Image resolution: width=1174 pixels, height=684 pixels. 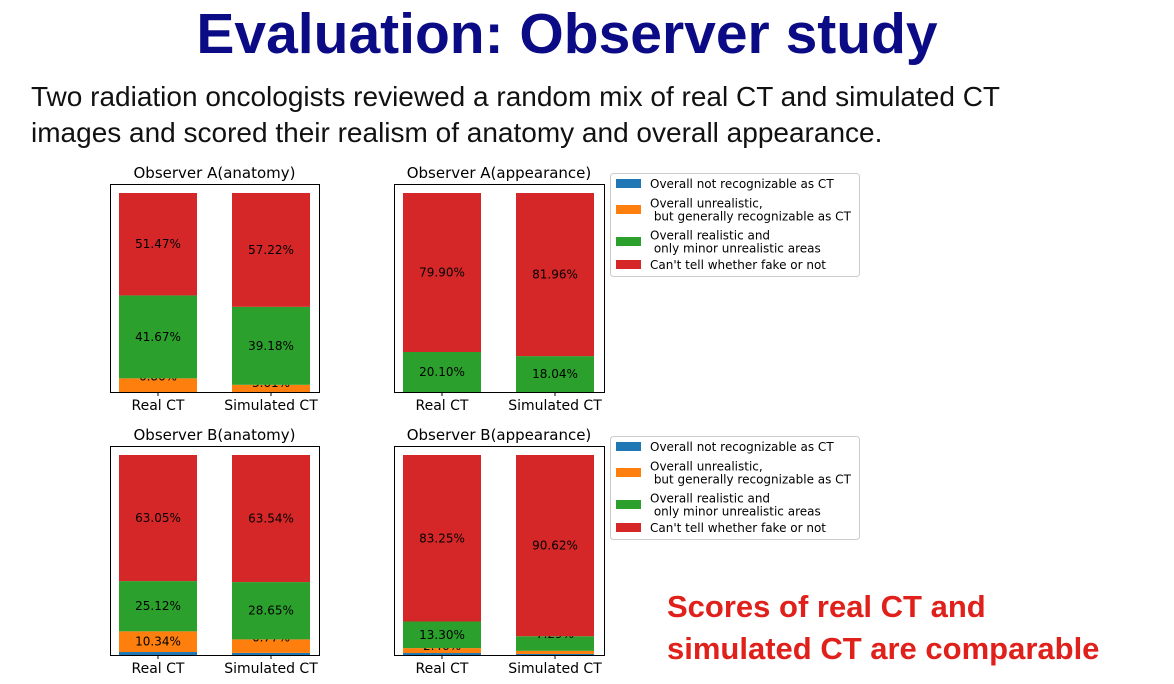 I want to click on observer-b-anatomy-tick-label-real-ct: Real CT, so click(x=158, y=669).